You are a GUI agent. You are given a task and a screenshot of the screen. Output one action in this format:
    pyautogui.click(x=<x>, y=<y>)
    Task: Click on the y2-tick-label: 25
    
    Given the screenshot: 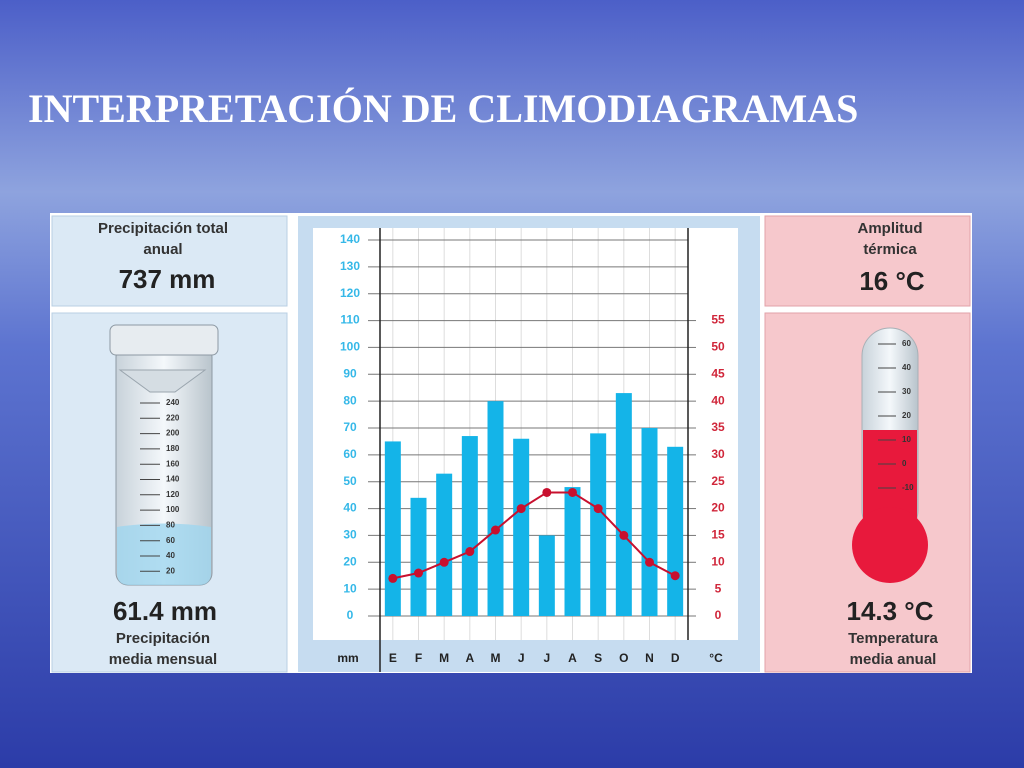 What is the action you would take?
    pyautogui.click(x=718, y=481)
    